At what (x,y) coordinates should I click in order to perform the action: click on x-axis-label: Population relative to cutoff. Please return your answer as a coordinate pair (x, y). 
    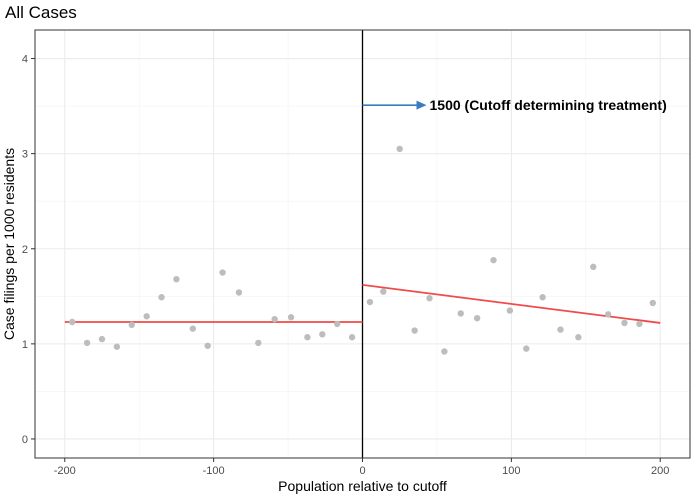
    Looking at the image, I should click on (362, 486).